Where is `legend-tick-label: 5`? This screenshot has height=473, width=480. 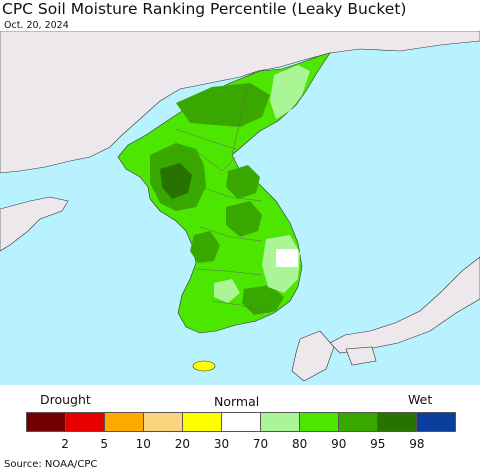 legend-tick-label: 5 is located at coordinates (104, 444).